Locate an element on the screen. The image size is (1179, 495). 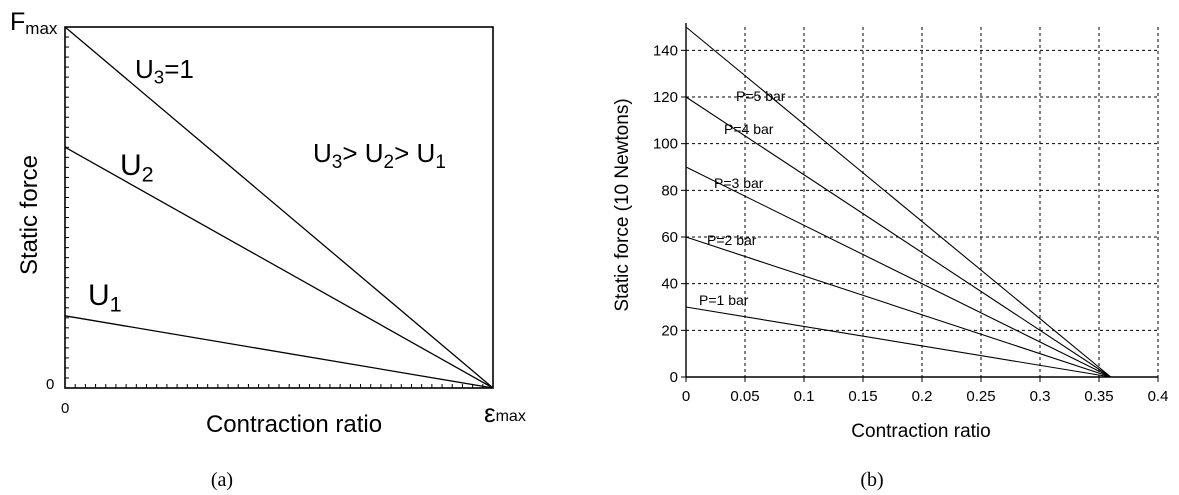
series-label-p5: P=5 bar is located at coordinates (761, 96).